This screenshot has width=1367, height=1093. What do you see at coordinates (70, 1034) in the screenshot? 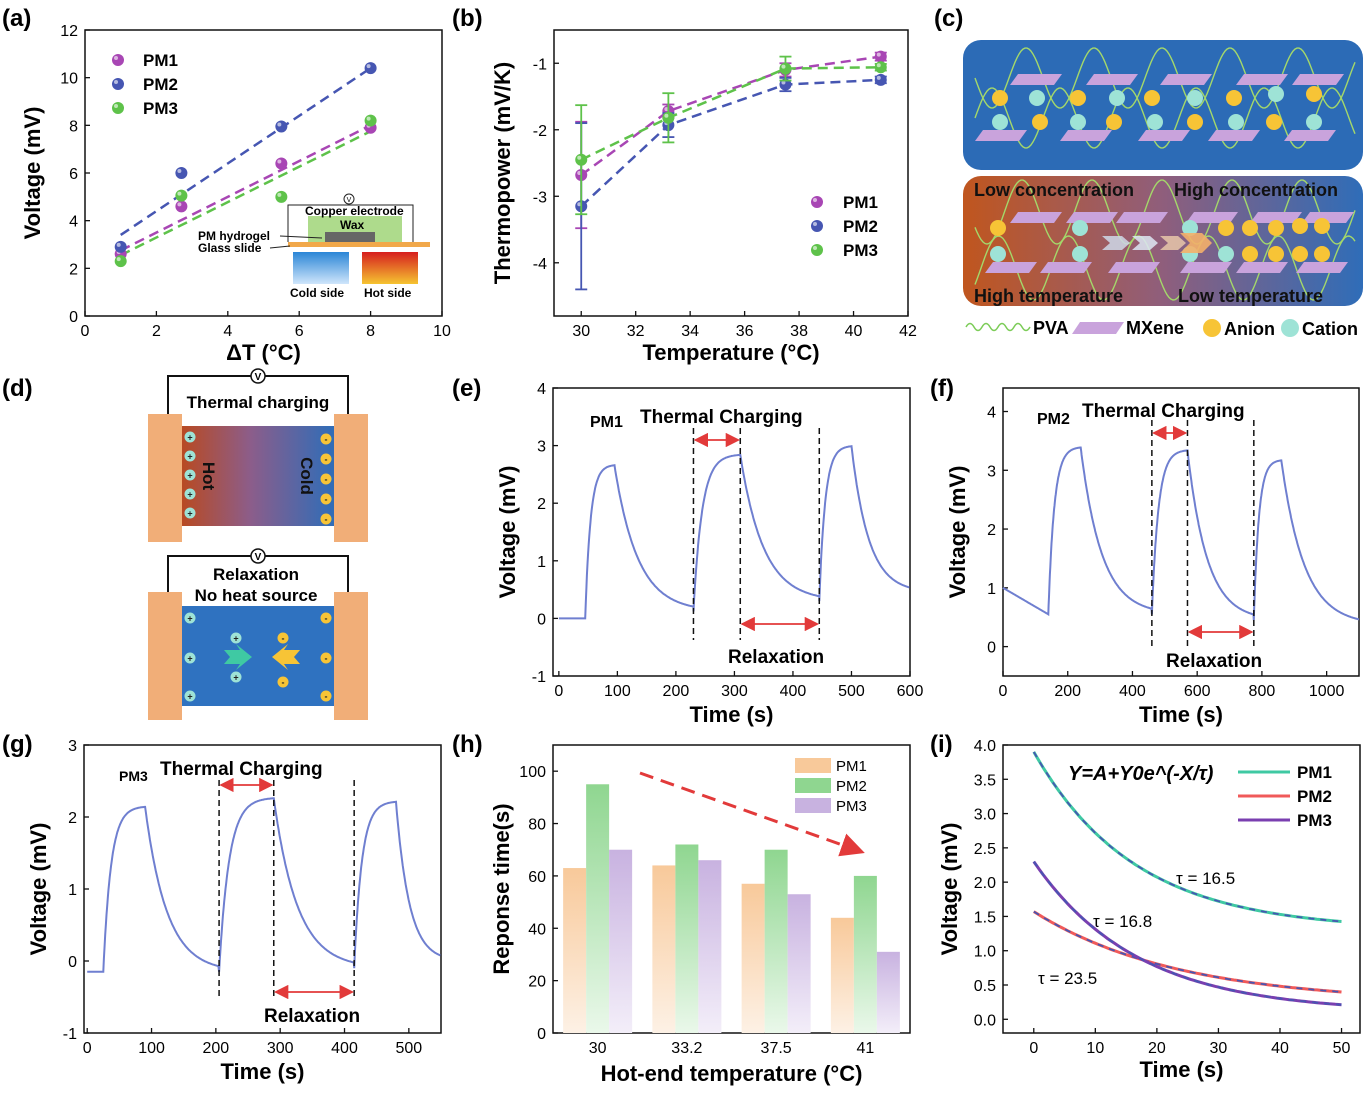
I see `y-tick-label: -1` at bounding box center [70, 1034].